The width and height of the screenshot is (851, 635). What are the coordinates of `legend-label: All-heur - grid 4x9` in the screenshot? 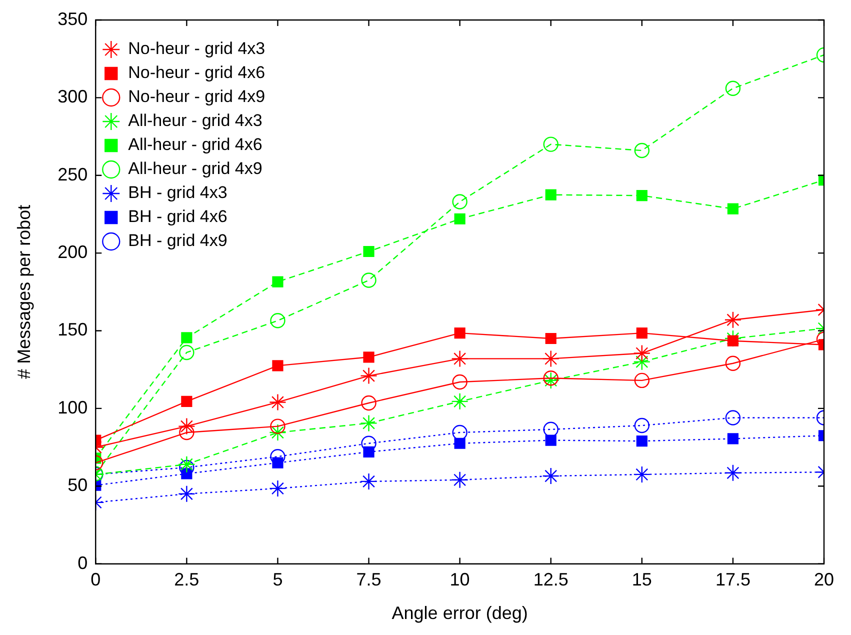 It's located at (195, 168).